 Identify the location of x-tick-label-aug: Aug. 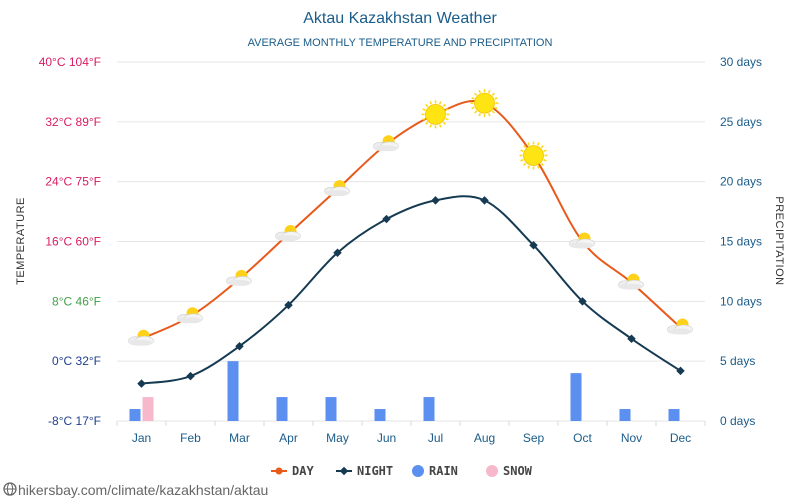
(484, 438).